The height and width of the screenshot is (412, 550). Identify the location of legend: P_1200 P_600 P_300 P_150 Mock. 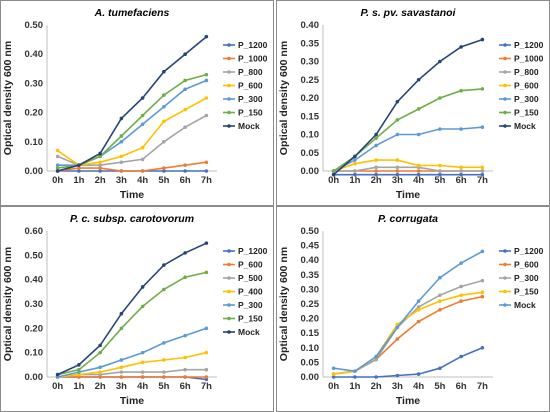
(521, 278).